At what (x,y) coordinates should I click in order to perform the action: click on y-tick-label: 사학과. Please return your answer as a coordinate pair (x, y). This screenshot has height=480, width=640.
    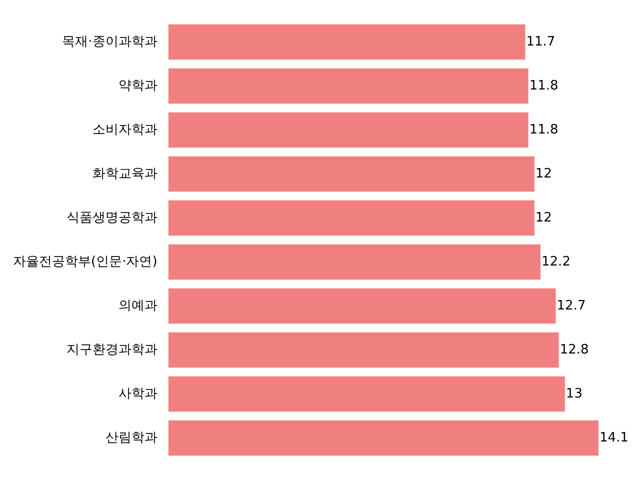
    Looking at the image, I should click on (138, 394).